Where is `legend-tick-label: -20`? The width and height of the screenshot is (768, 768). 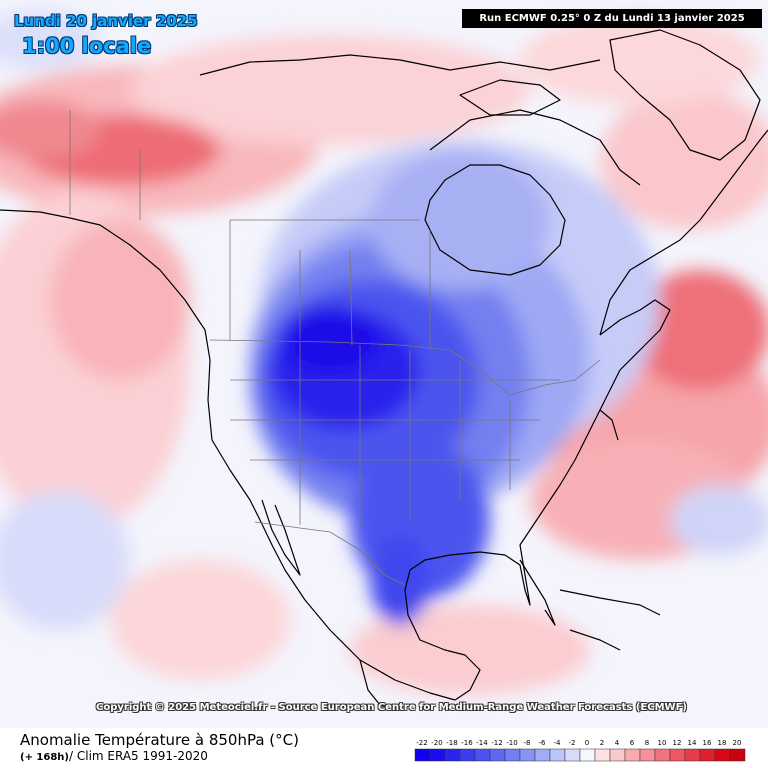
legend-tick-label: -20 is located at coordinates (436, 743).